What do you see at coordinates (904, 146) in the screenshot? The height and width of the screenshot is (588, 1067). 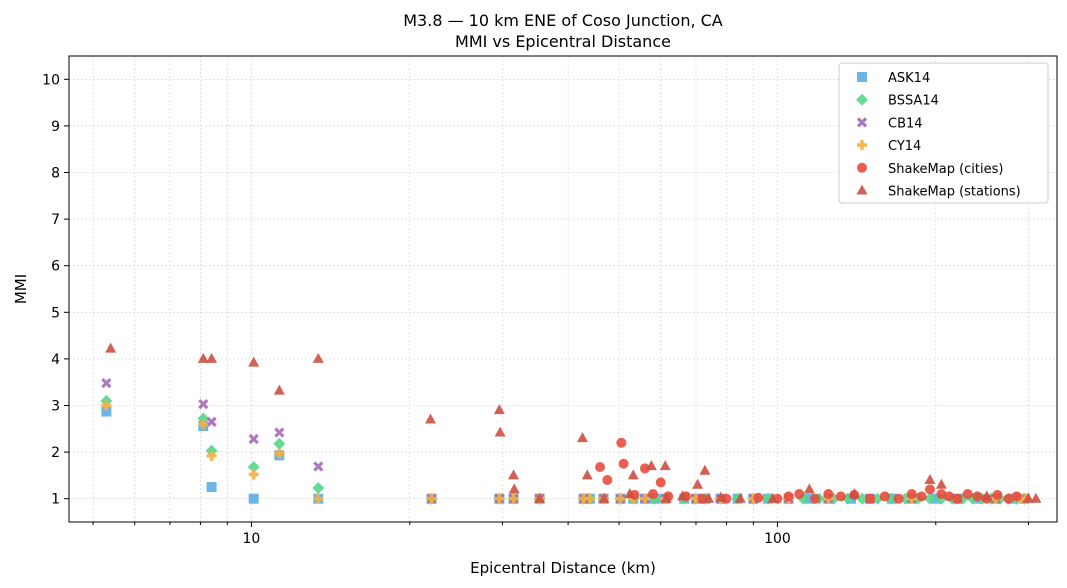 I see `legend-label: CY14` at bounding box center [904, 146].